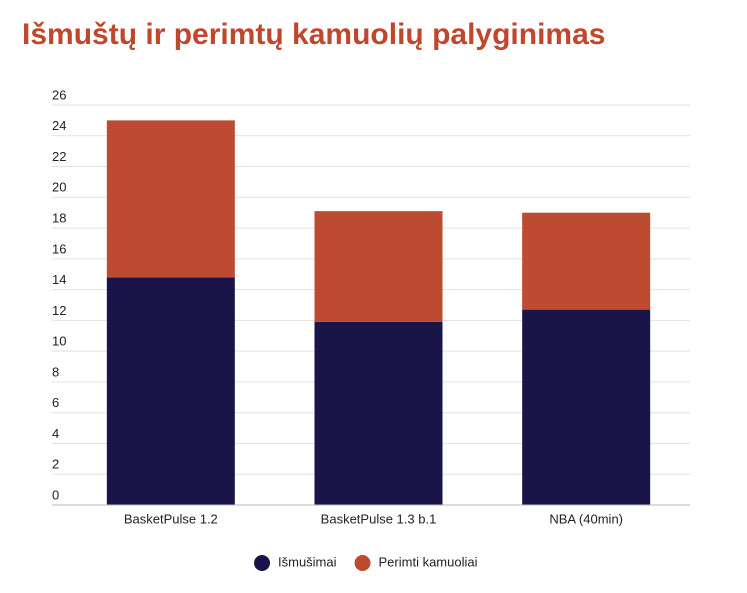 The height and width of the screenshot is (593, 747). Describe the element at coordinates (59, 156) in the screenshot. I see `y-tick-label: 22` at that location.